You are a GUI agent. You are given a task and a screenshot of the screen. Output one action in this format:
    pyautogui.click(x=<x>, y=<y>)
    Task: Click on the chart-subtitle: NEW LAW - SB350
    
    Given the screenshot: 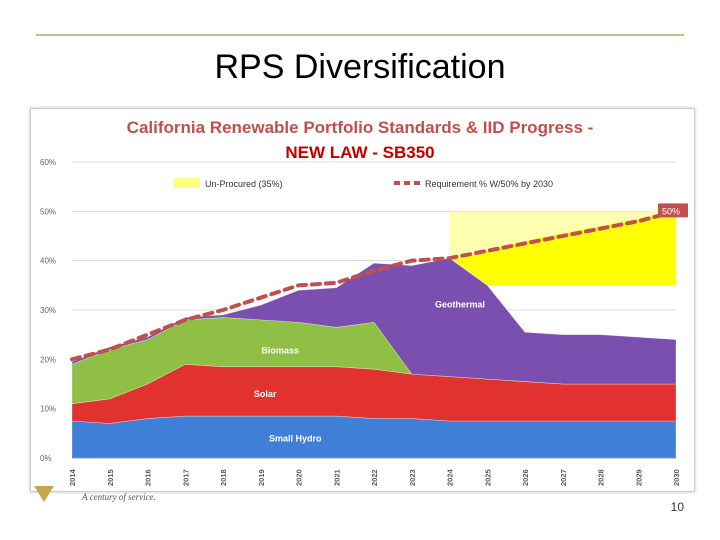 What is the action you would take?
    pyautogui.click(x=360, y=152)
    